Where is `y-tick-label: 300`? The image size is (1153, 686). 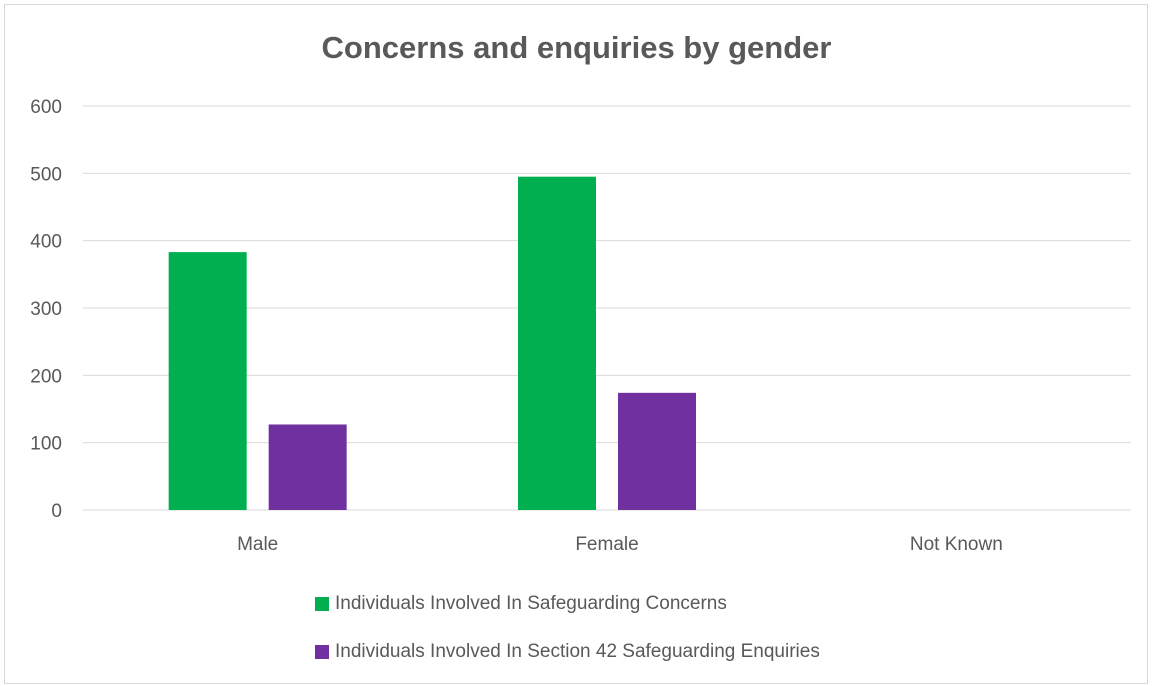 y-tick-label: 300 is located at coordinates (46, 309).